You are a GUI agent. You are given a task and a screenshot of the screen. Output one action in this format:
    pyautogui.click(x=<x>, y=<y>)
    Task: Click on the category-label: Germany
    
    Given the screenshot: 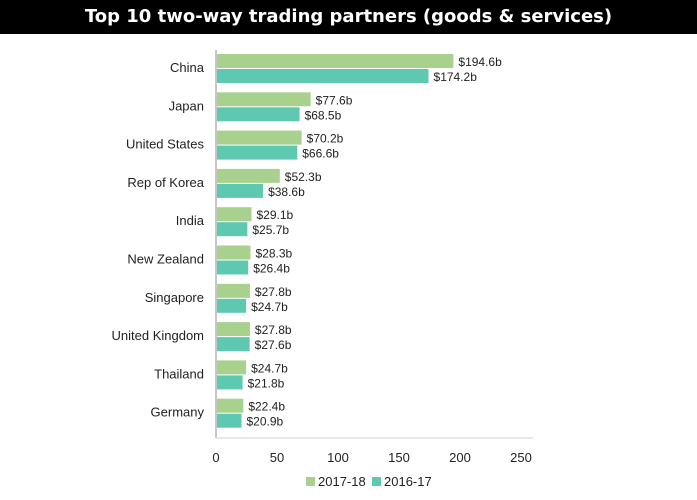 What is the action you would take?
    pyautogui.click(x=178, y=412)
    